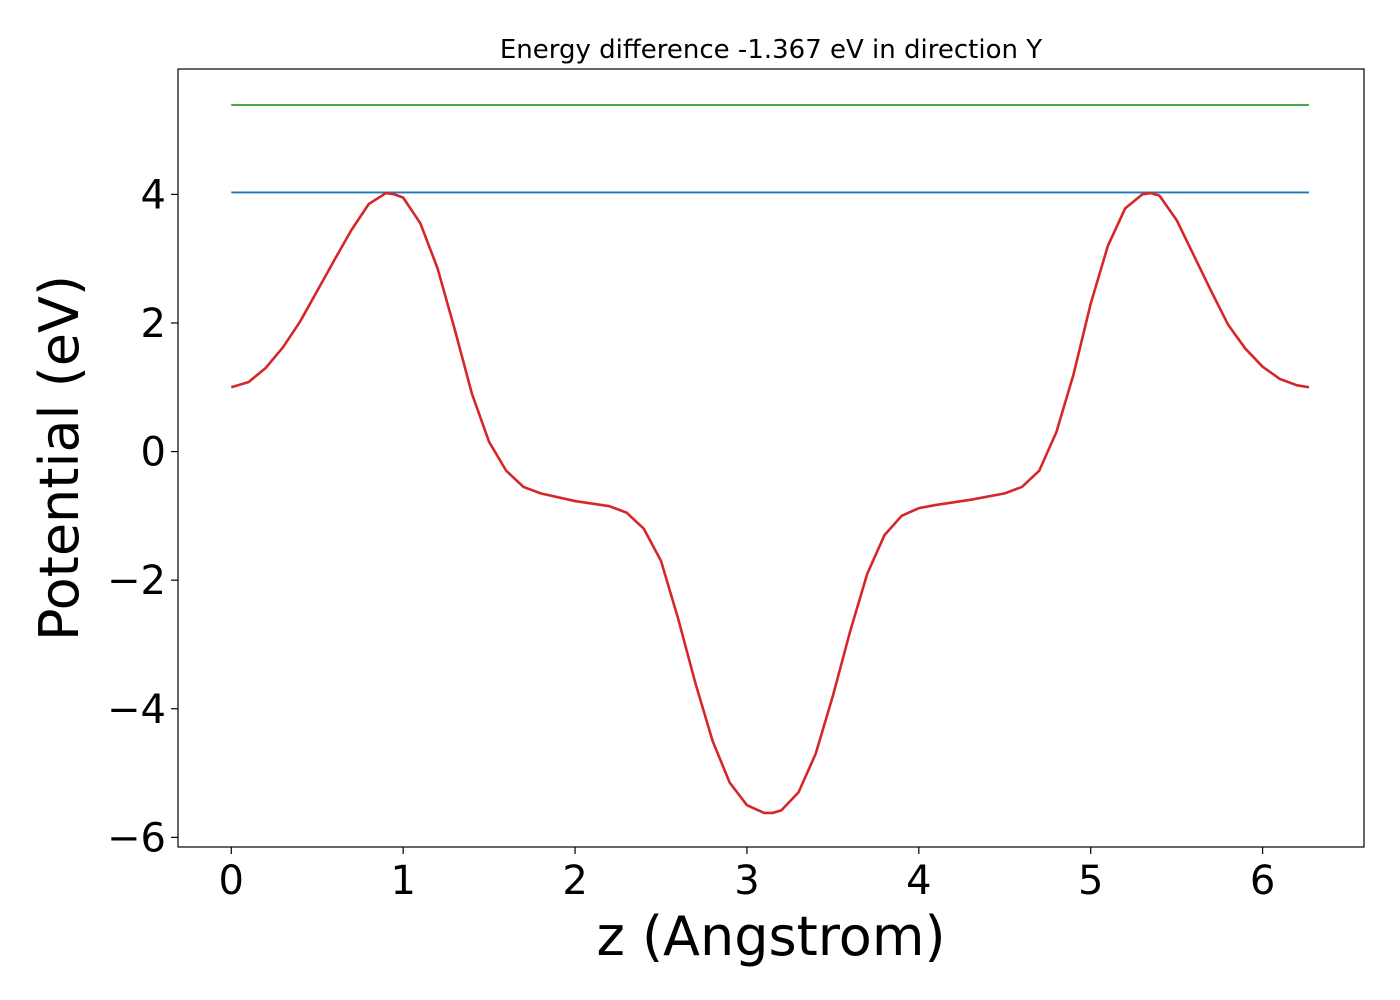 The width and height of the screenshot is (1400, 1000). What do you see at coordinates (153, 195) in the screenshot?
I see `y-tick-label: 4` at bounding box center [153, 195].